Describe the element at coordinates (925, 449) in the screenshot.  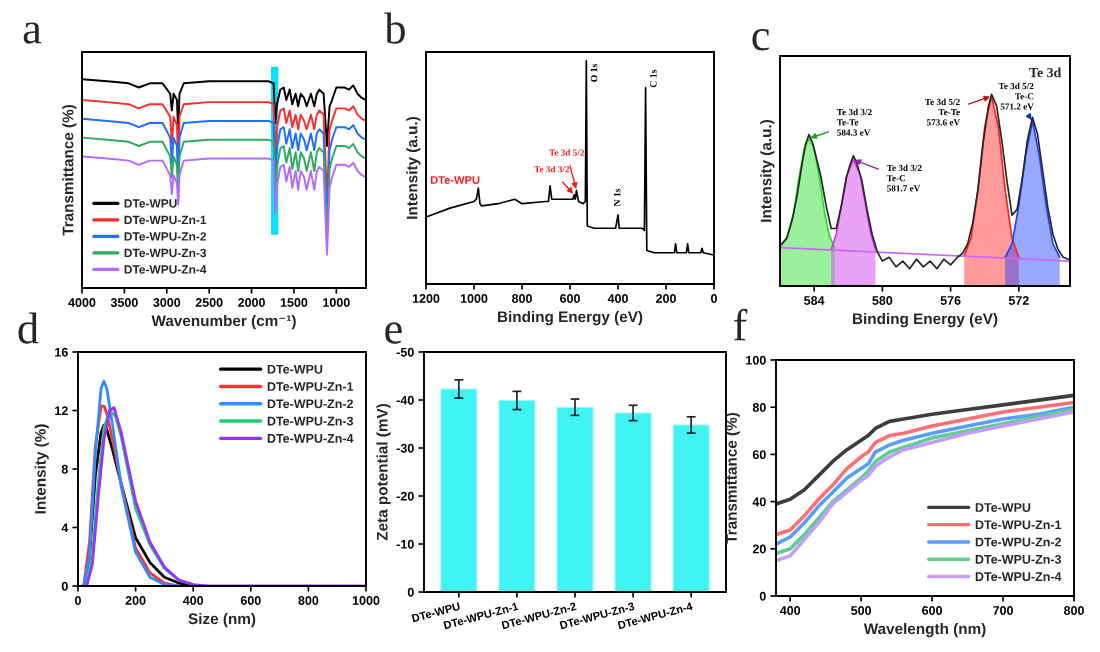
I see `line-series` at that location.